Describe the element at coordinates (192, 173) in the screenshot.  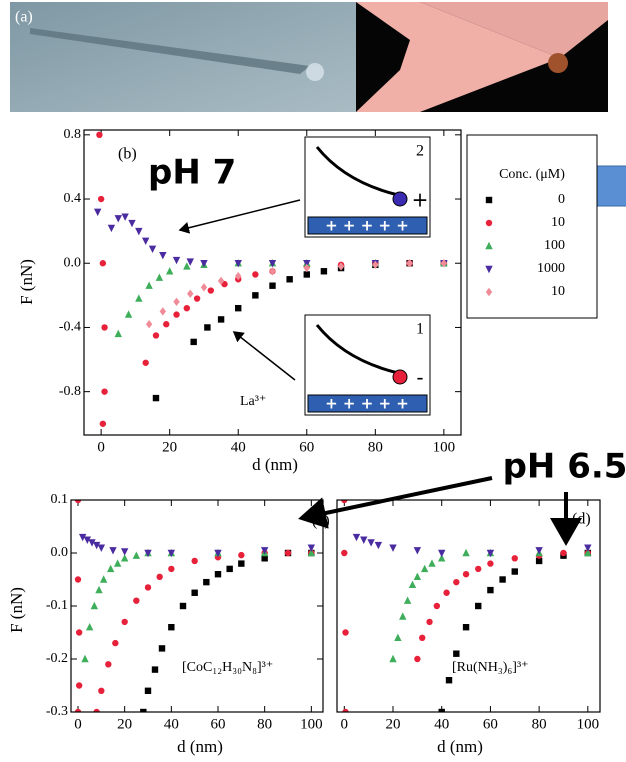
I see `ph-label: pH 7` at that location.